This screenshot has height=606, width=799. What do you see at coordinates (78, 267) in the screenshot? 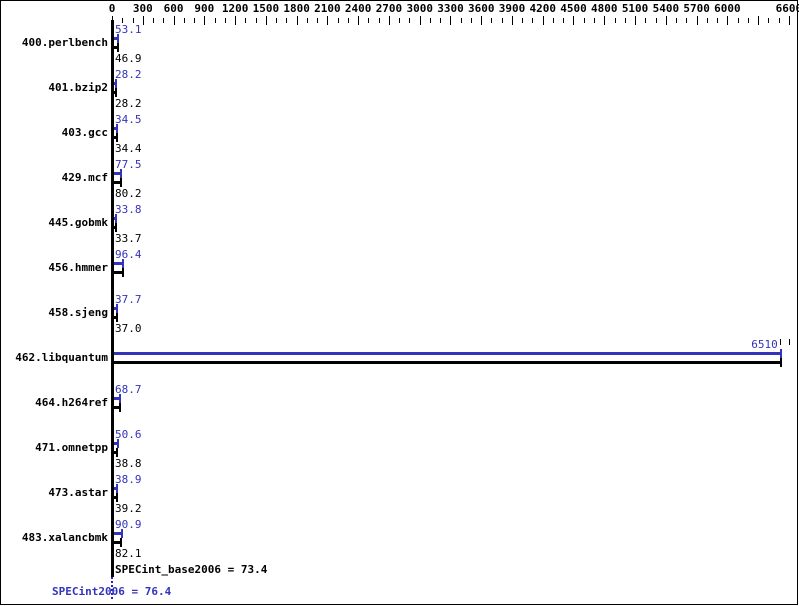
I see `benchmark-label: 456.hmmer` at bounding box center [78, 267].